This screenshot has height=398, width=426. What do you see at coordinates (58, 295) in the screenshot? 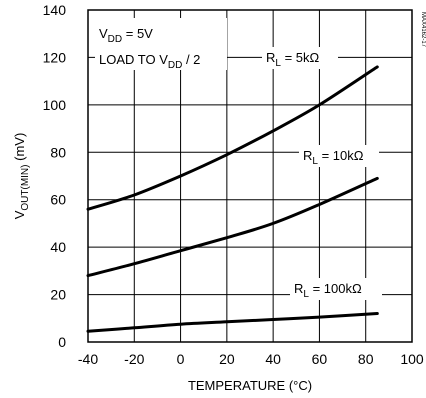
I see `y-tick-label: 20` at bounding box center [58, 295].